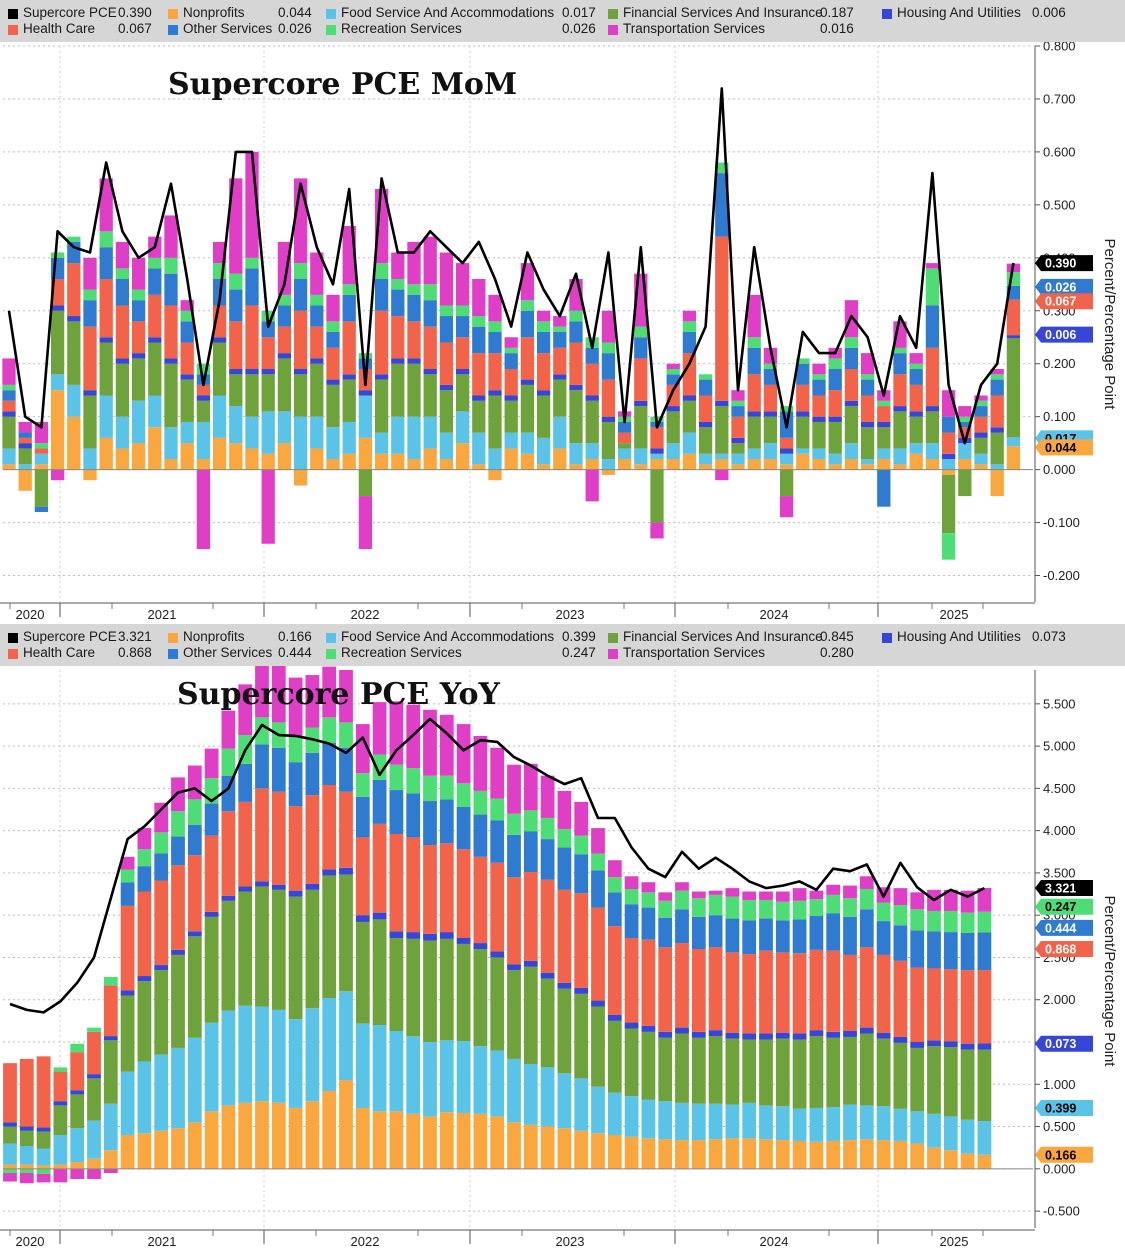 Image resolution: width=1125 pixels, height=1251 pixels. What do you see at coordinates (1064, 1107) in the screenshot?
I see `tag-background` at bounding box center [1064, 1107].